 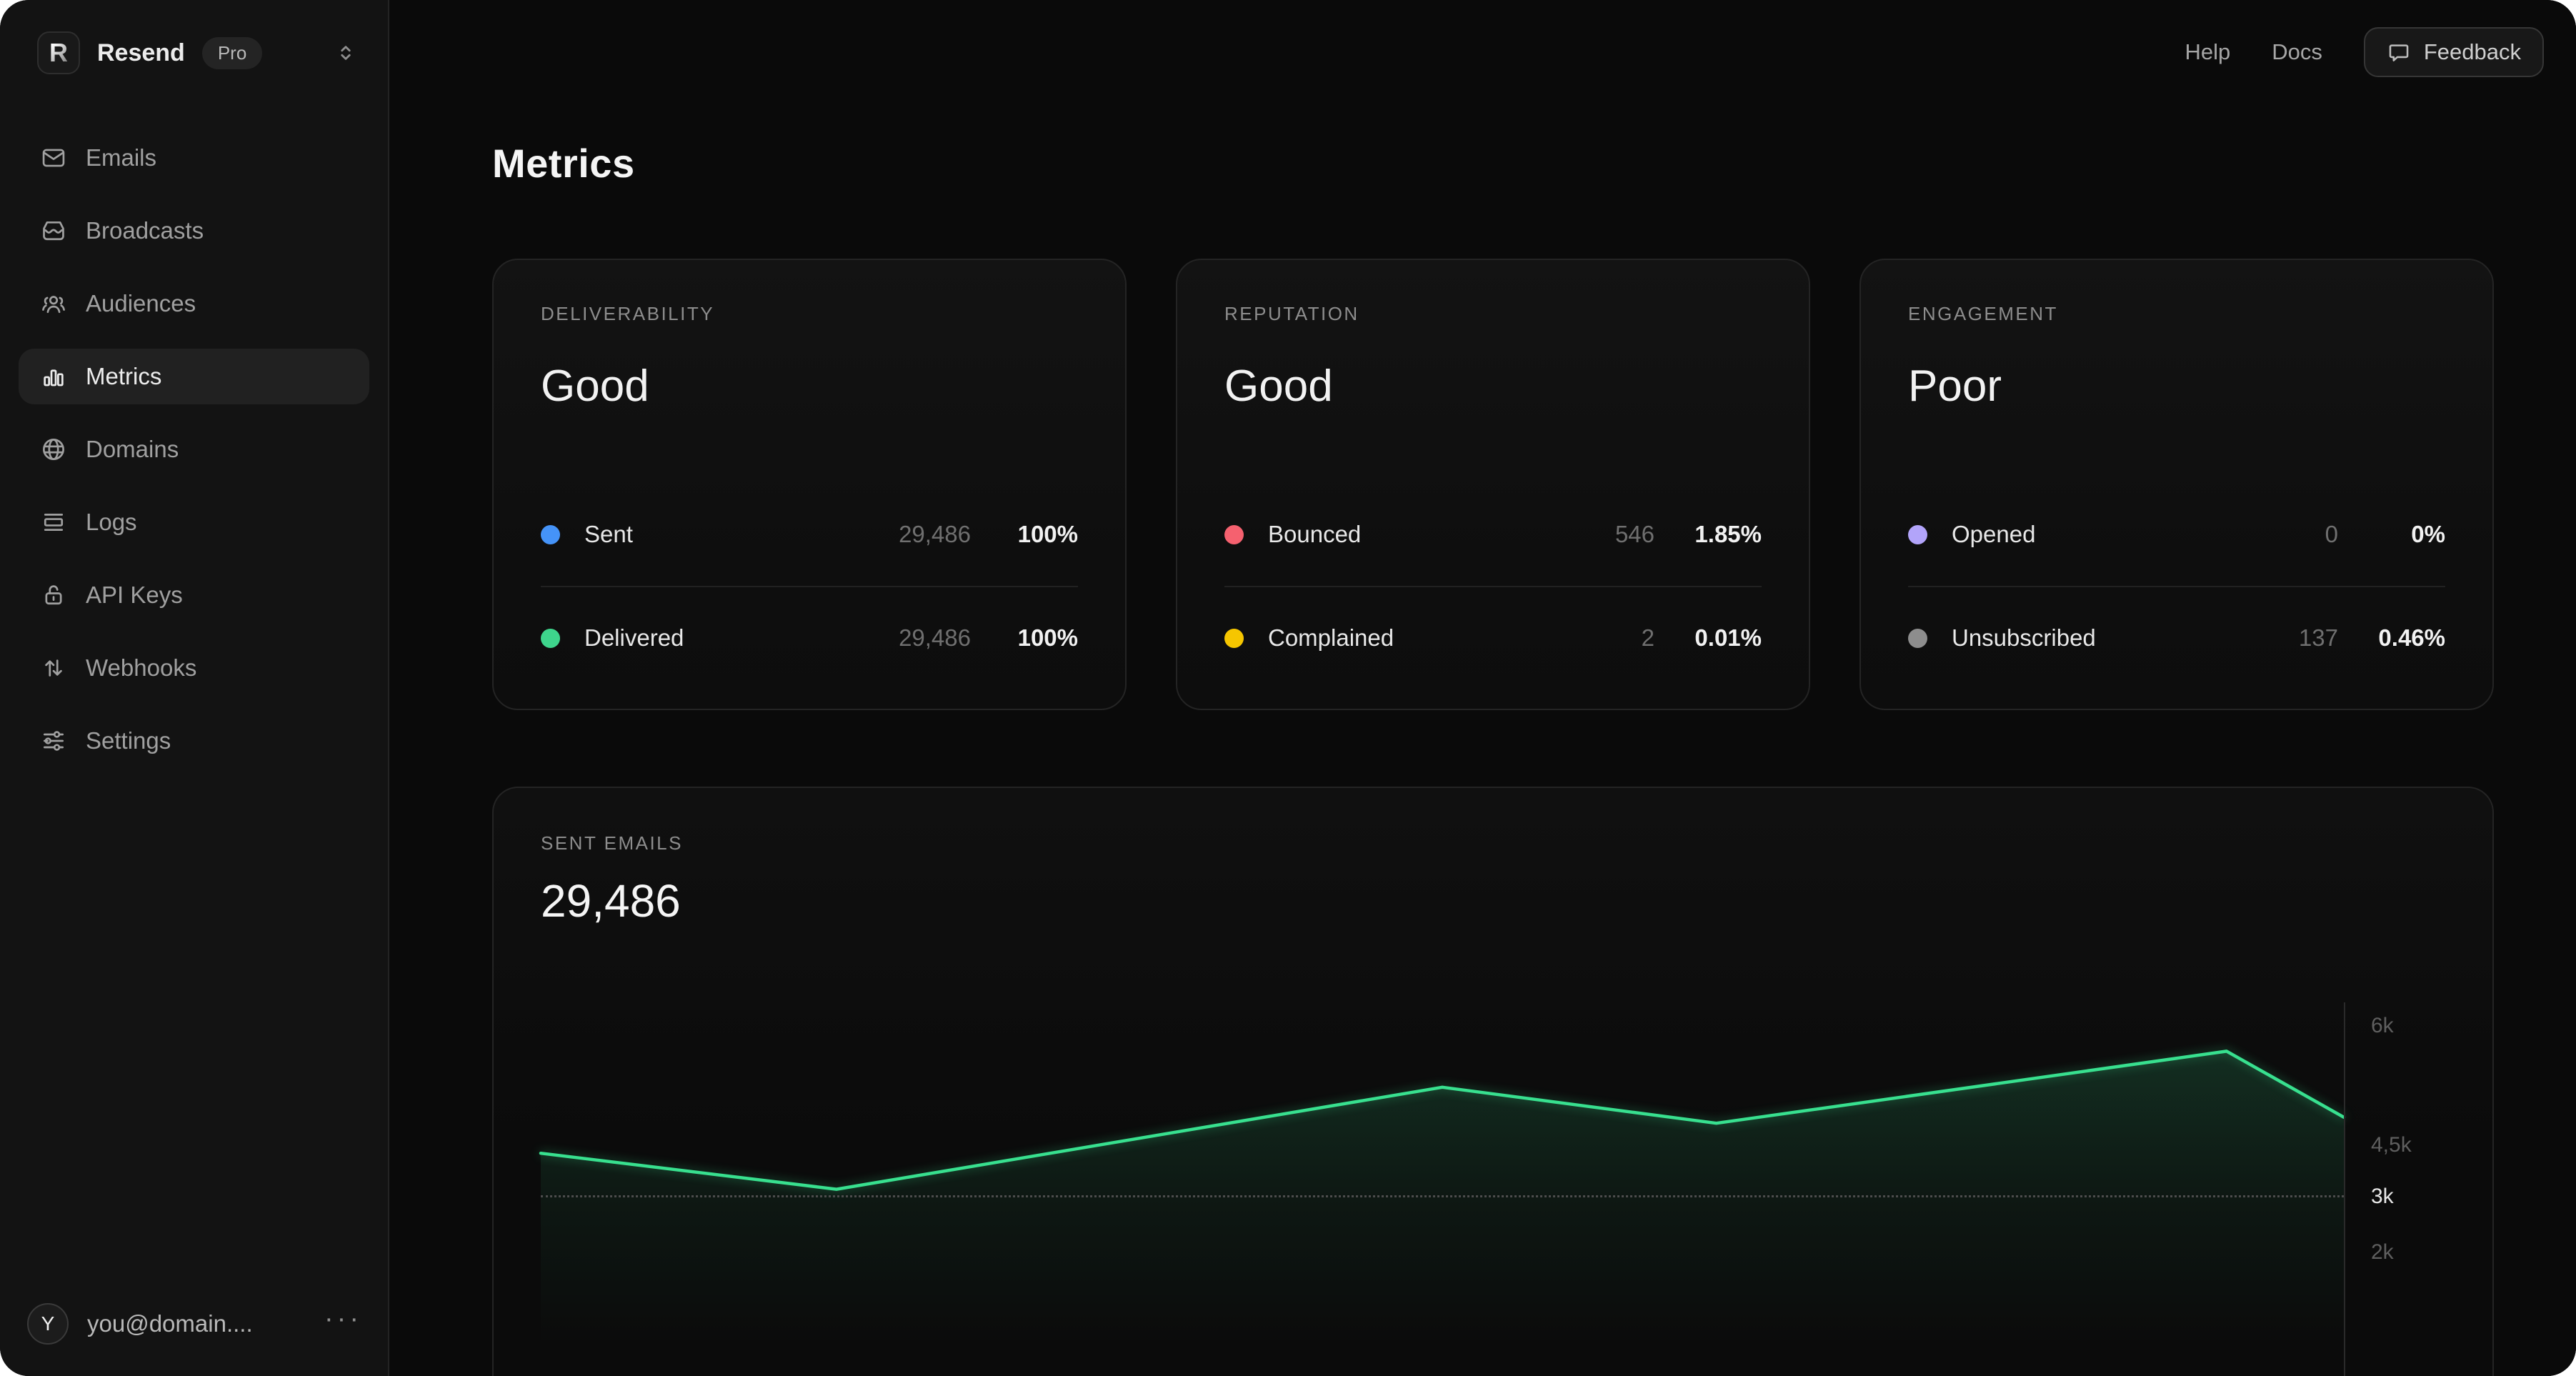 I want to click on opened-dot, so click(x=1918, y=534).